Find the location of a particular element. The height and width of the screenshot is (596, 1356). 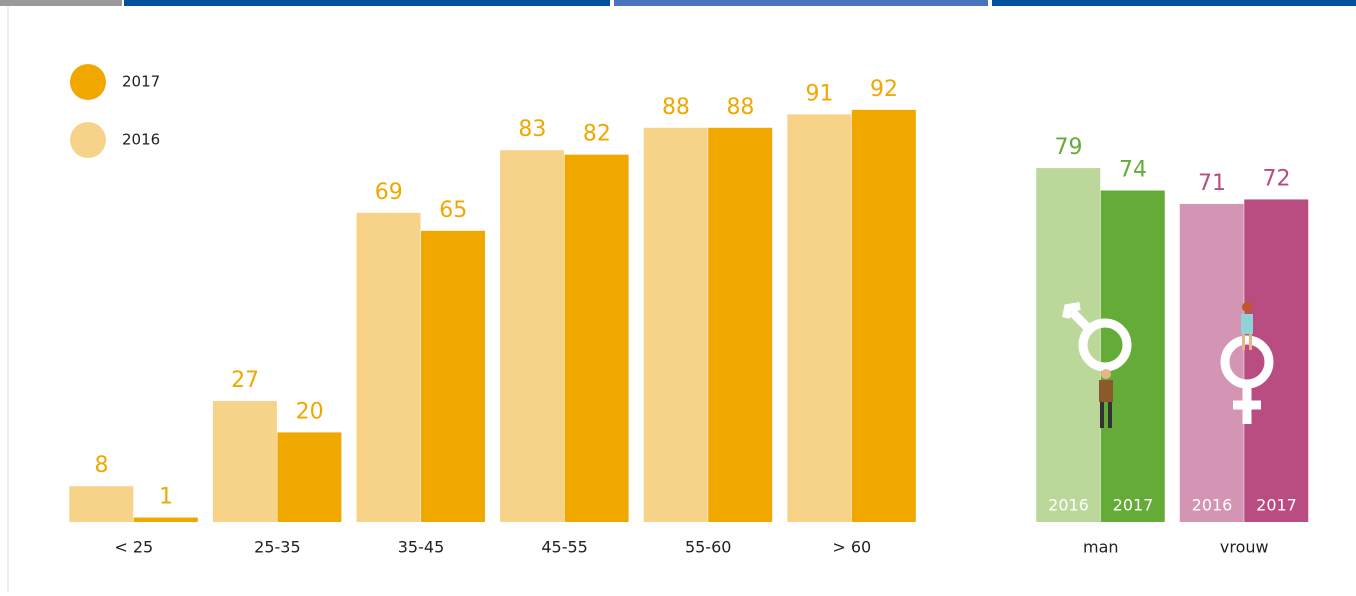

value-label: 92 is located at coordinates (884, 89).